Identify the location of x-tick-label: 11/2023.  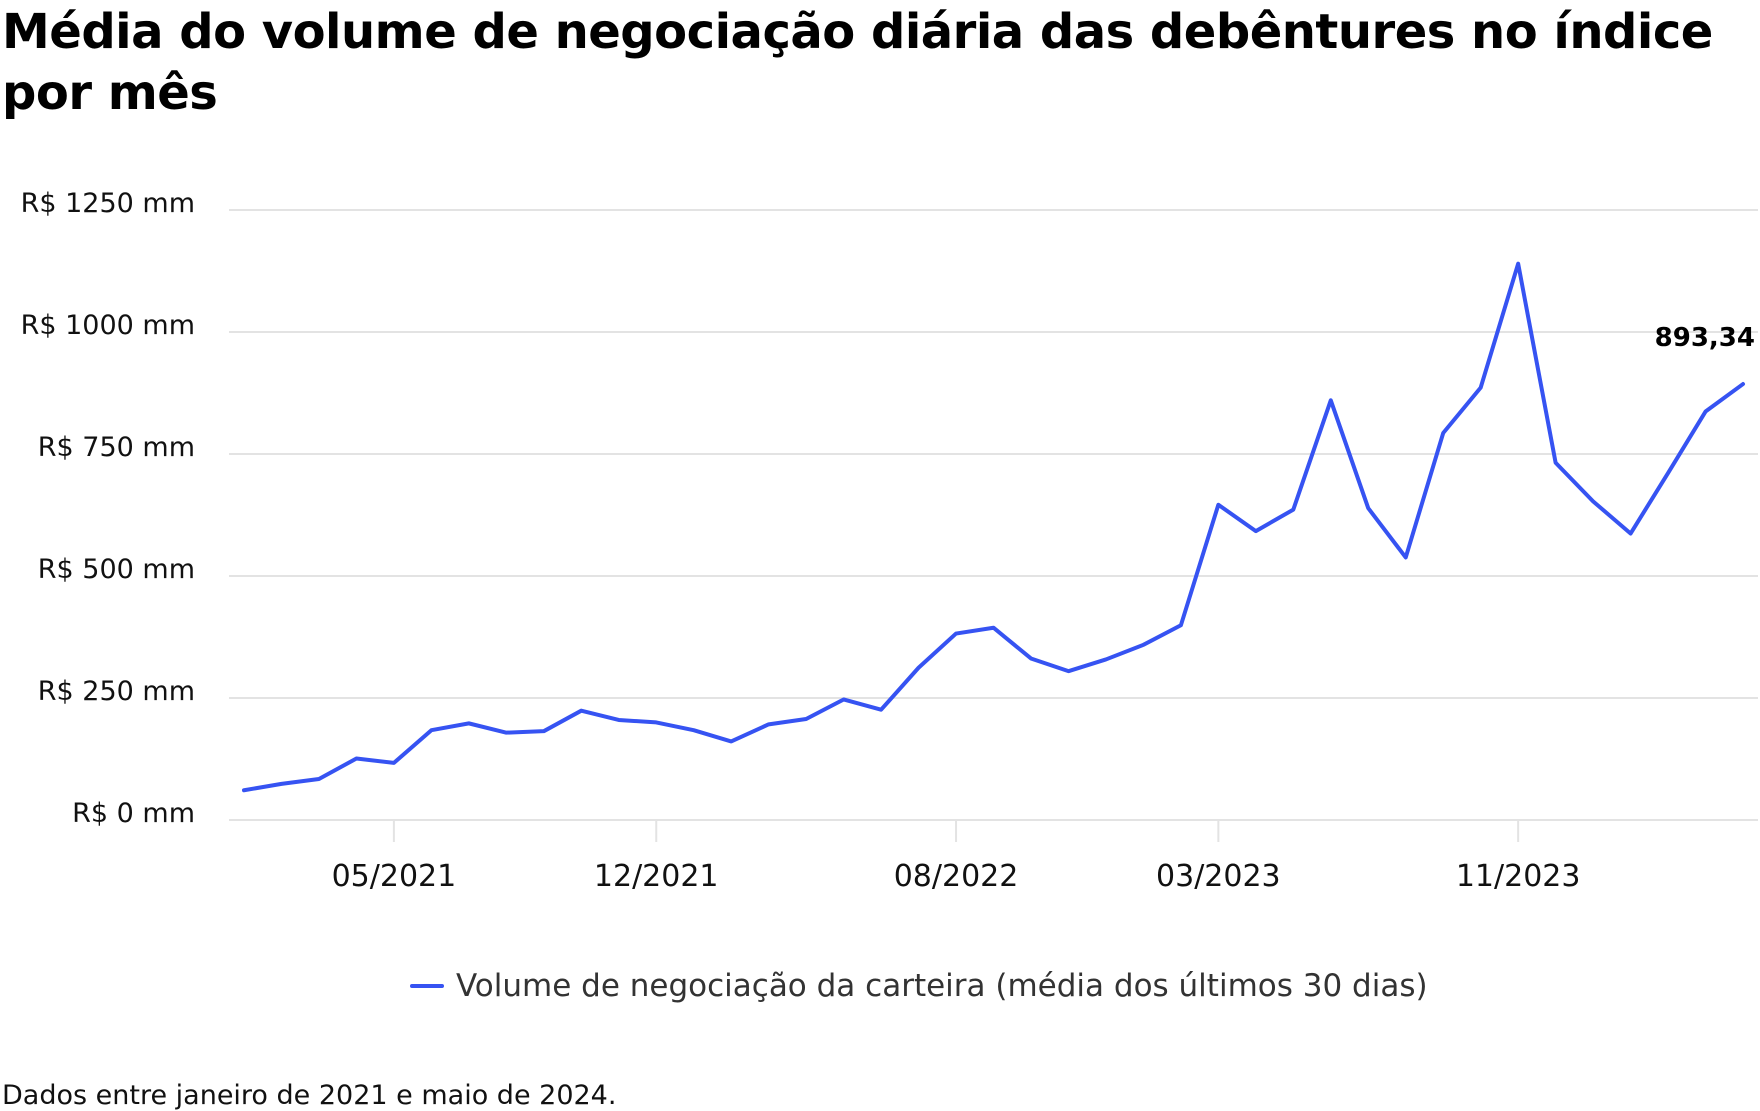
(1518, 876).